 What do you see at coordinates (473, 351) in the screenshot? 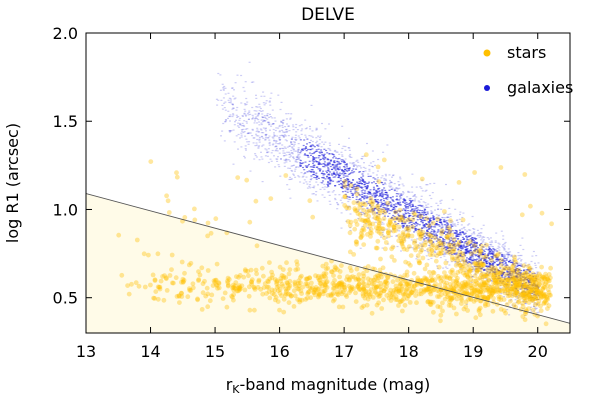
I see `x-tick-label: 19` at bounding box center [473, 351].